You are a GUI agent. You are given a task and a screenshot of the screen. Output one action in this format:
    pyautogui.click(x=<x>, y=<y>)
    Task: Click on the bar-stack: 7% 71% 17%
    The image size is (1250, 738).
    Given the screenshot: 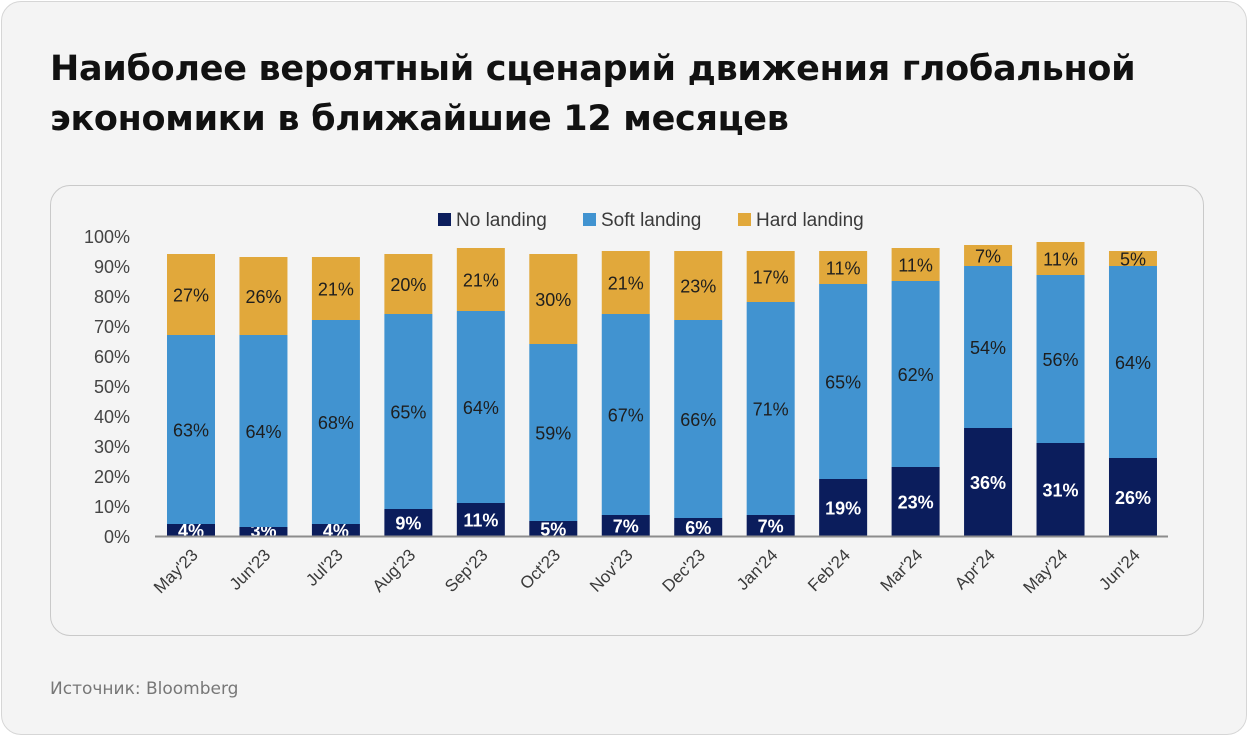 What is the action you would take?
    pyautogui.click(x=770, y=394)
    